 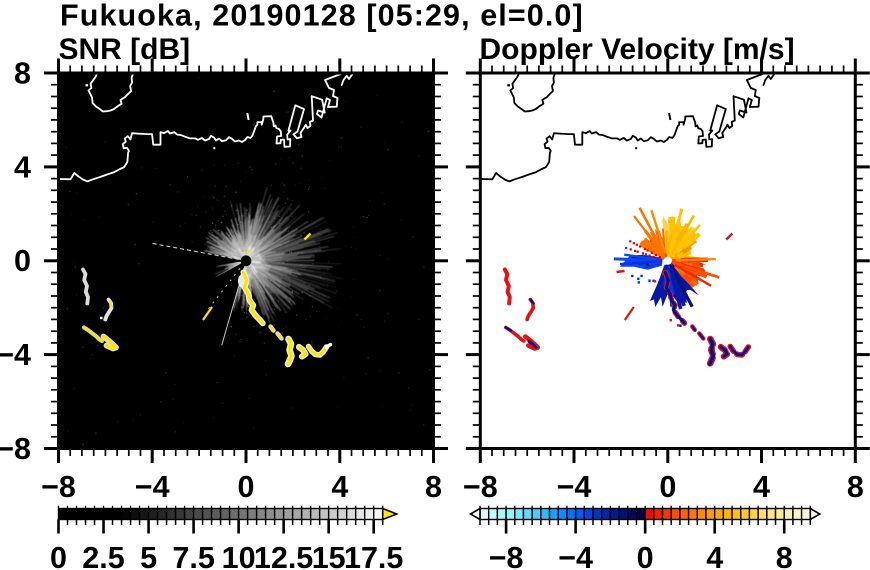 What do you see at coordinates (125, 49) in the screenshot?
I see `svg-text: SNR [dB]` at bounding box center [125, 49].